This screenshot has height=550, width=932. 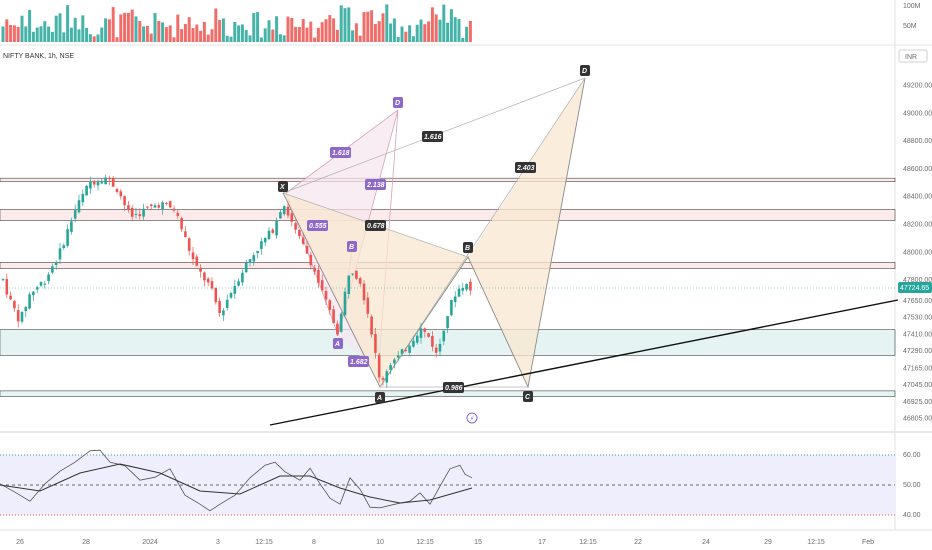 I want to click on point-d-box, so click(x=585, y=70).